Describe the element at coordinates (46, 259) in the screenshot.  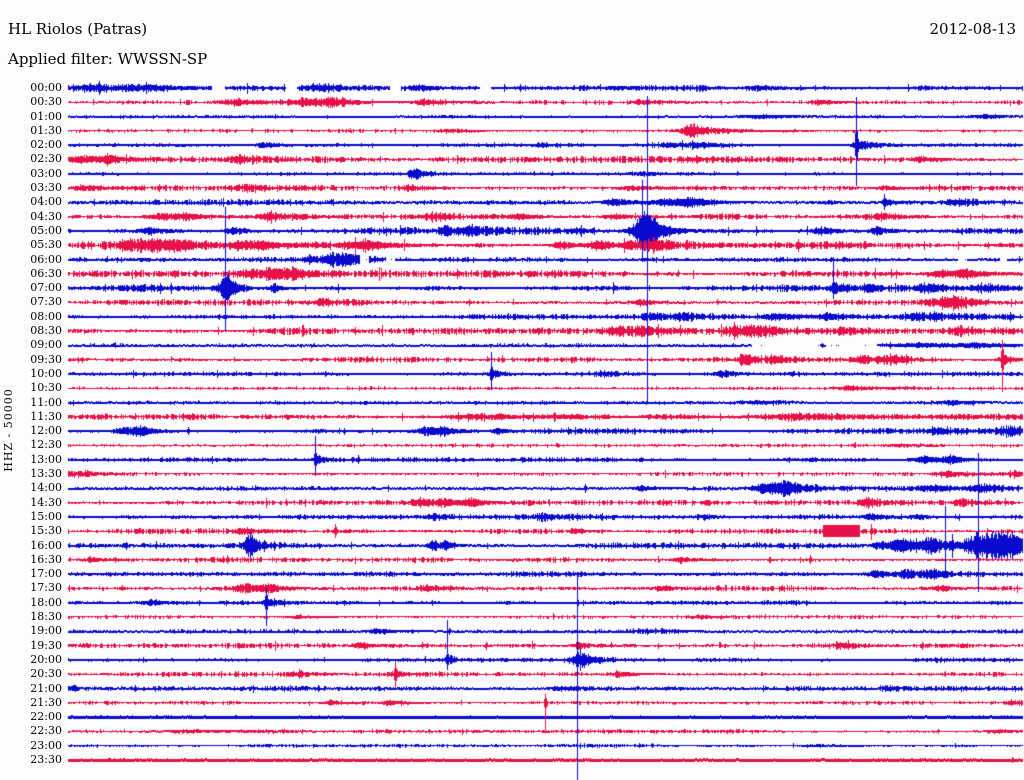
I see `time-label: 06:00` at that location.